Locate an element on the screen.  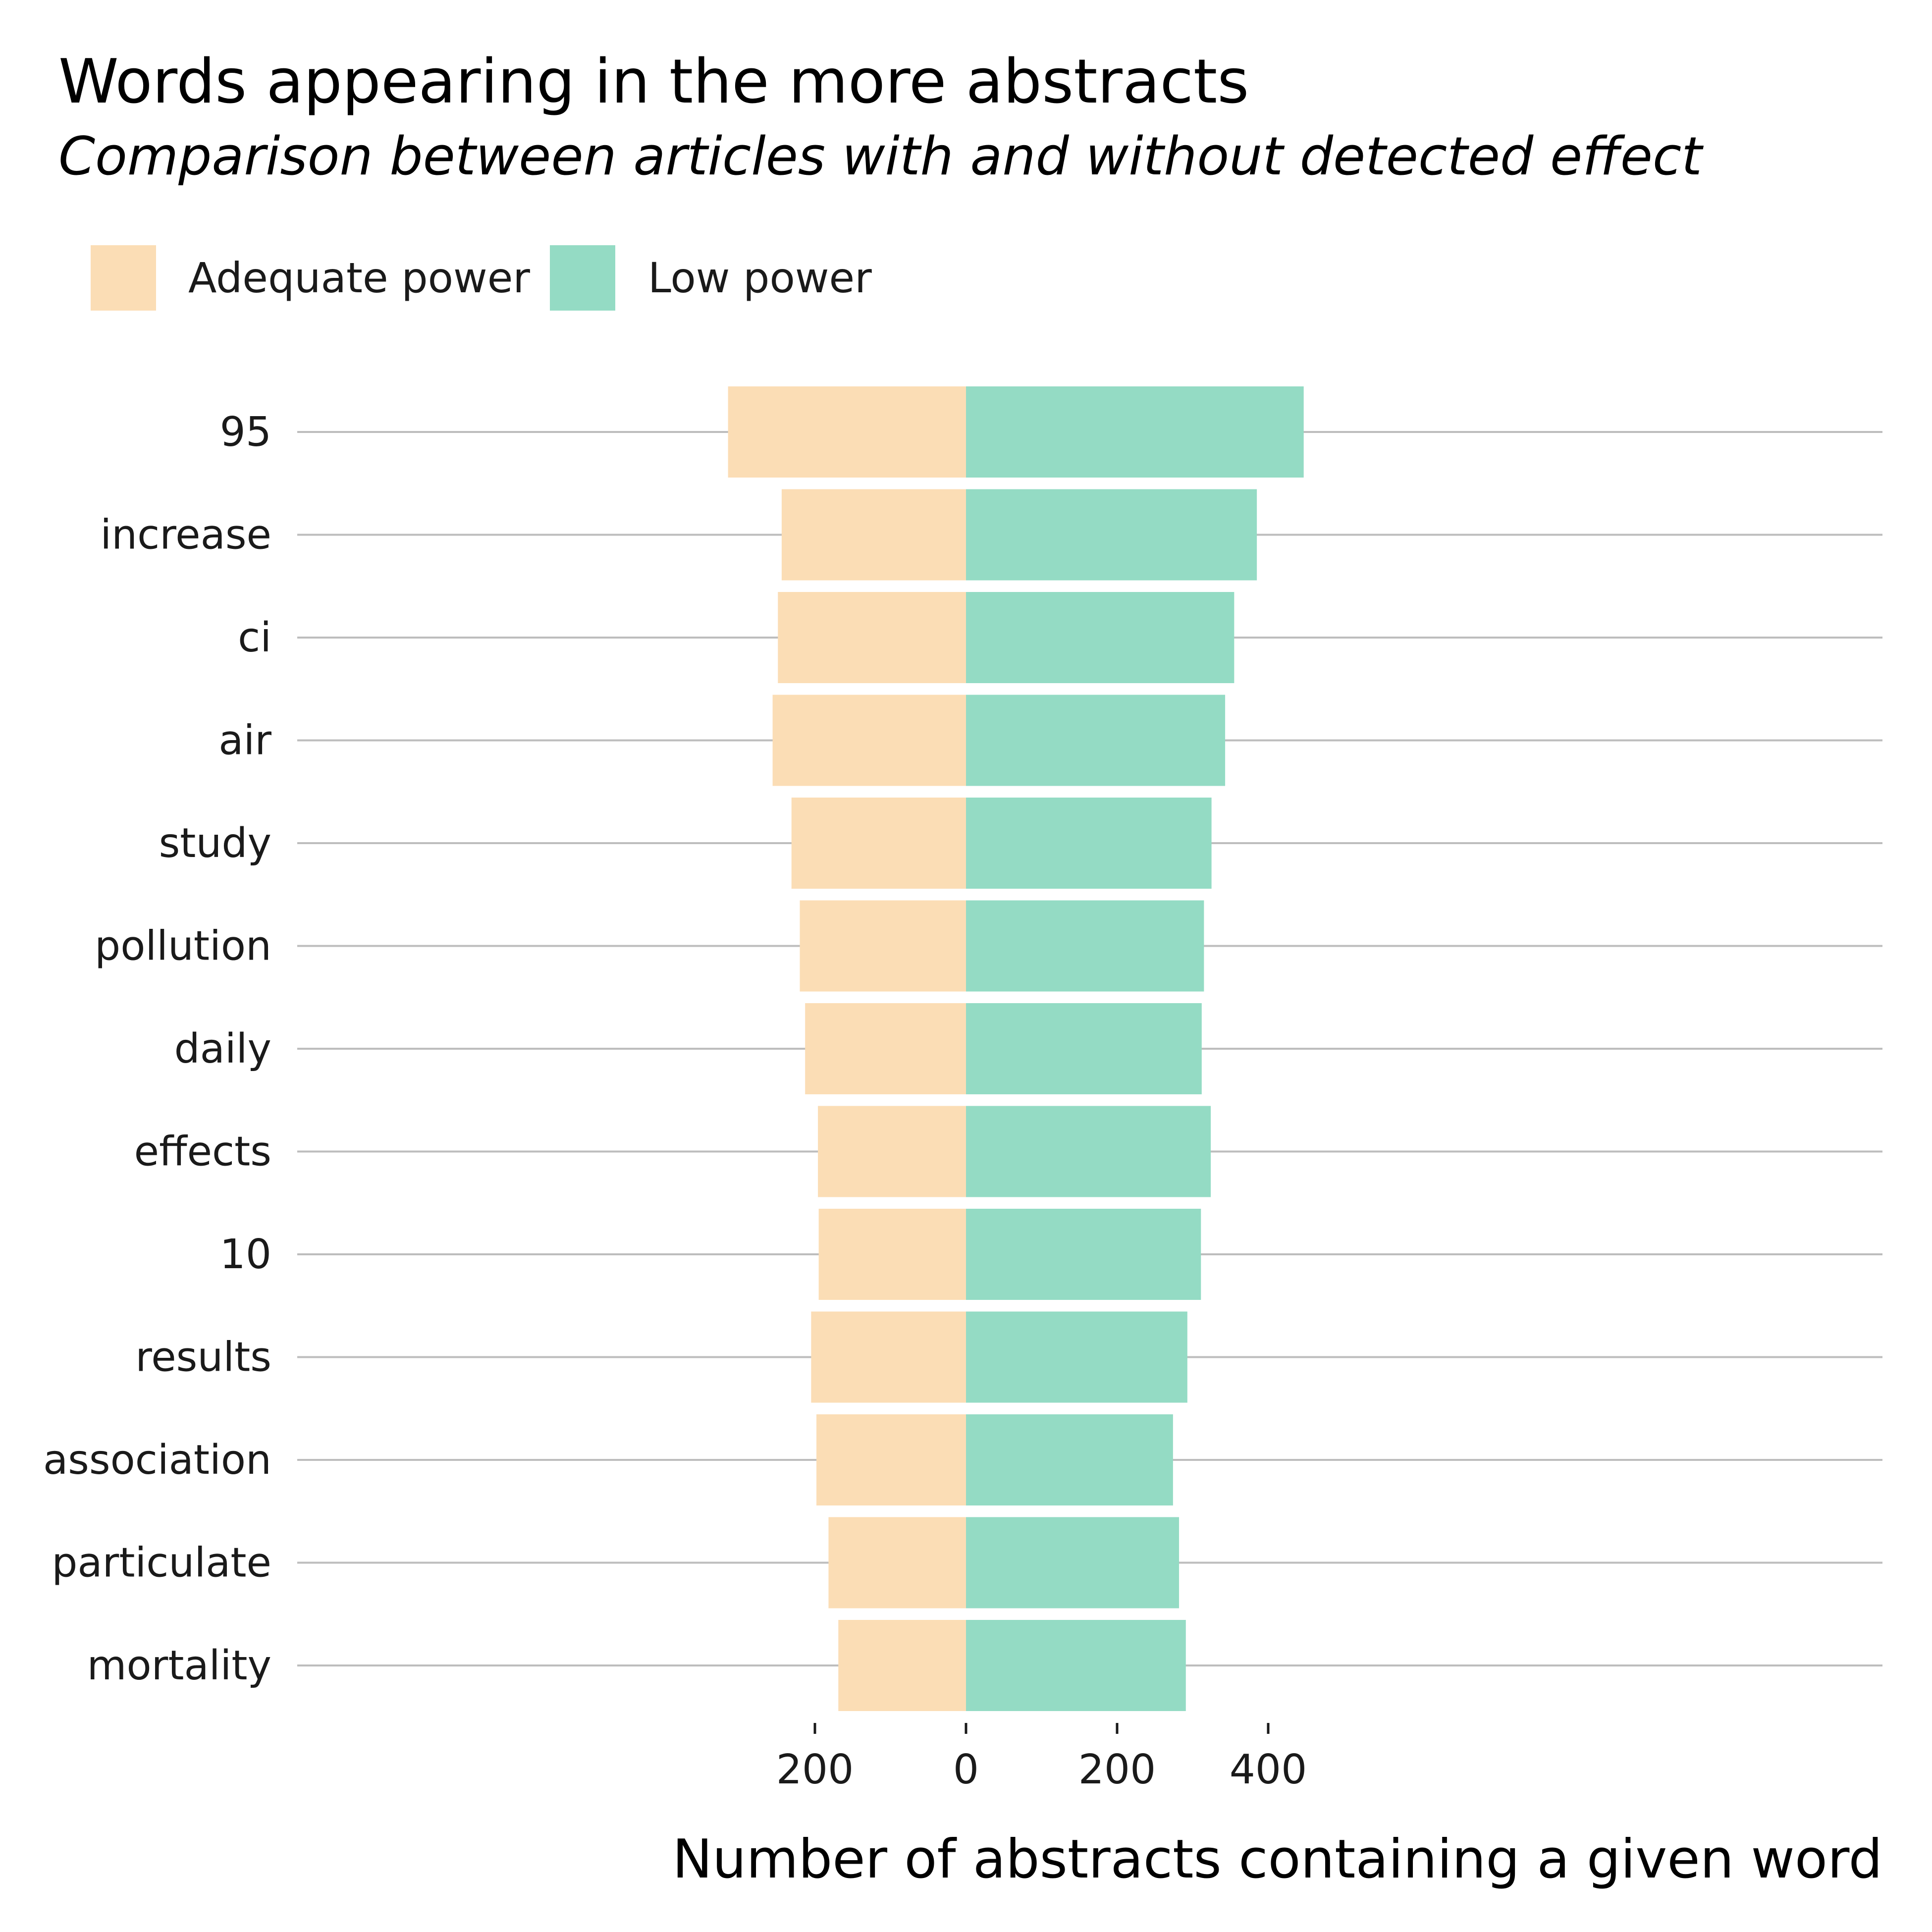
x-axis: 200 0 200 400 is located at coordinates (1041, 1758).